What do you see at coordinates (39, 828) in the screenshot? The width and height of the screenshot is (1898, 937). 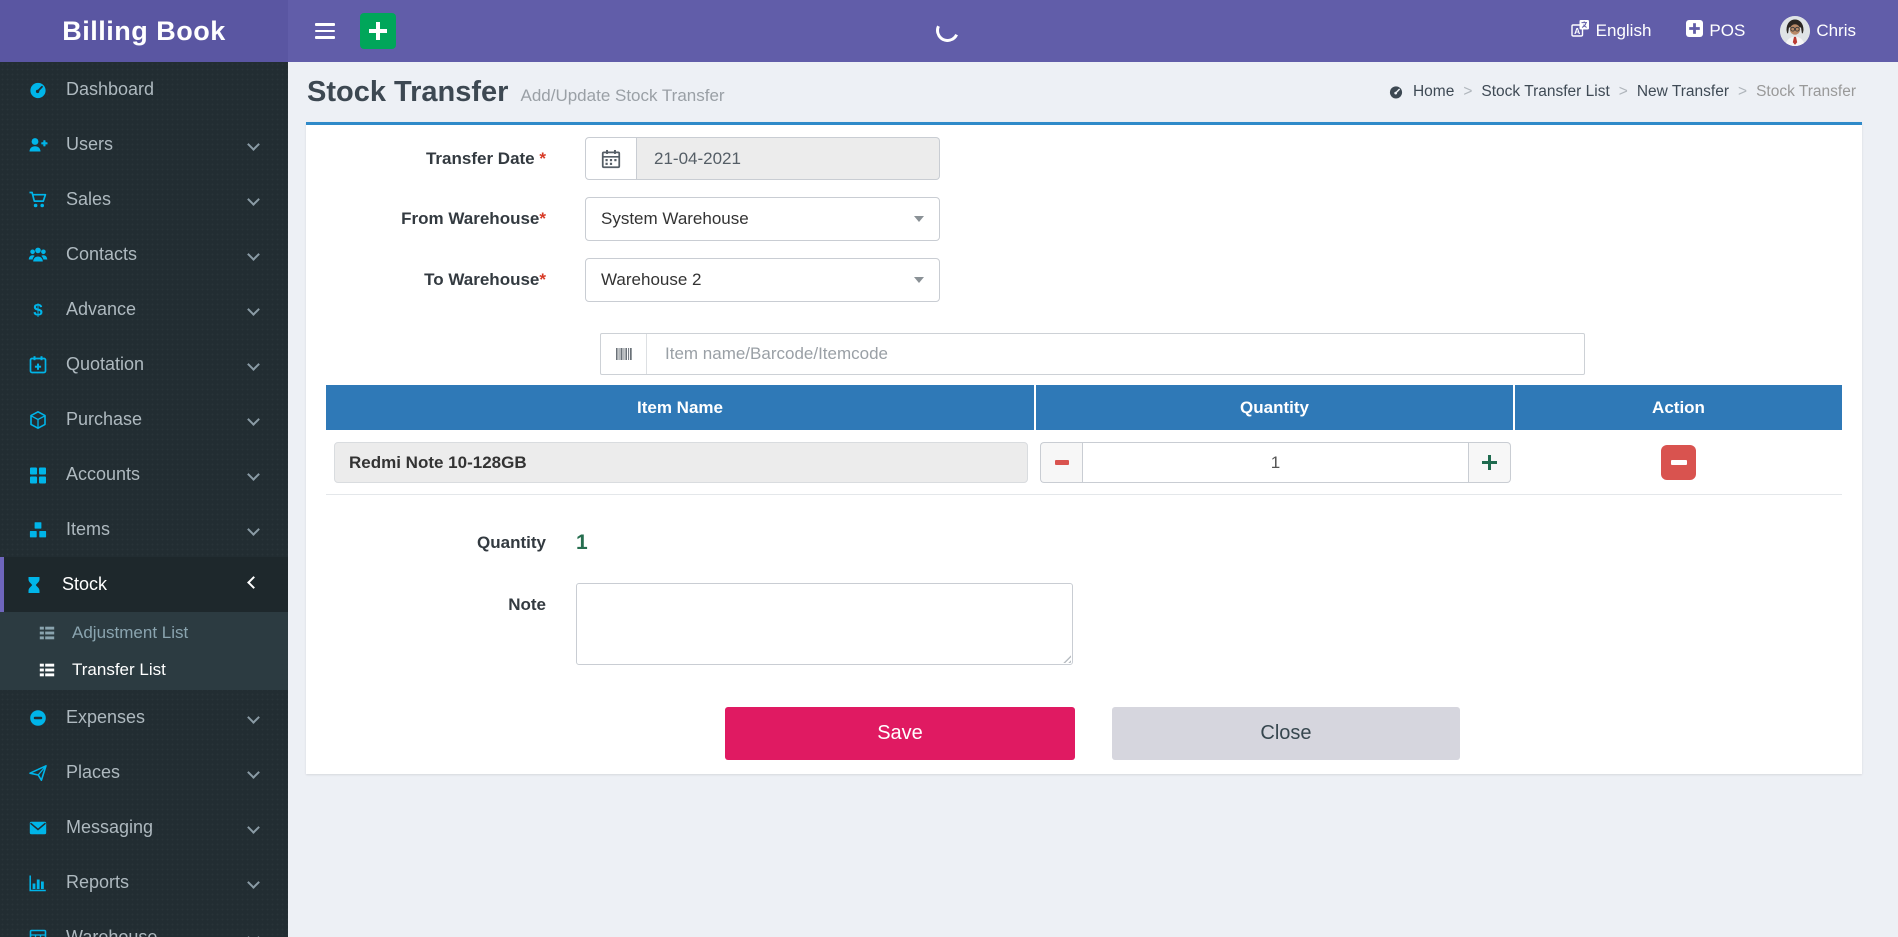 I see `envelope-icon` at bounding box center [39, 828].